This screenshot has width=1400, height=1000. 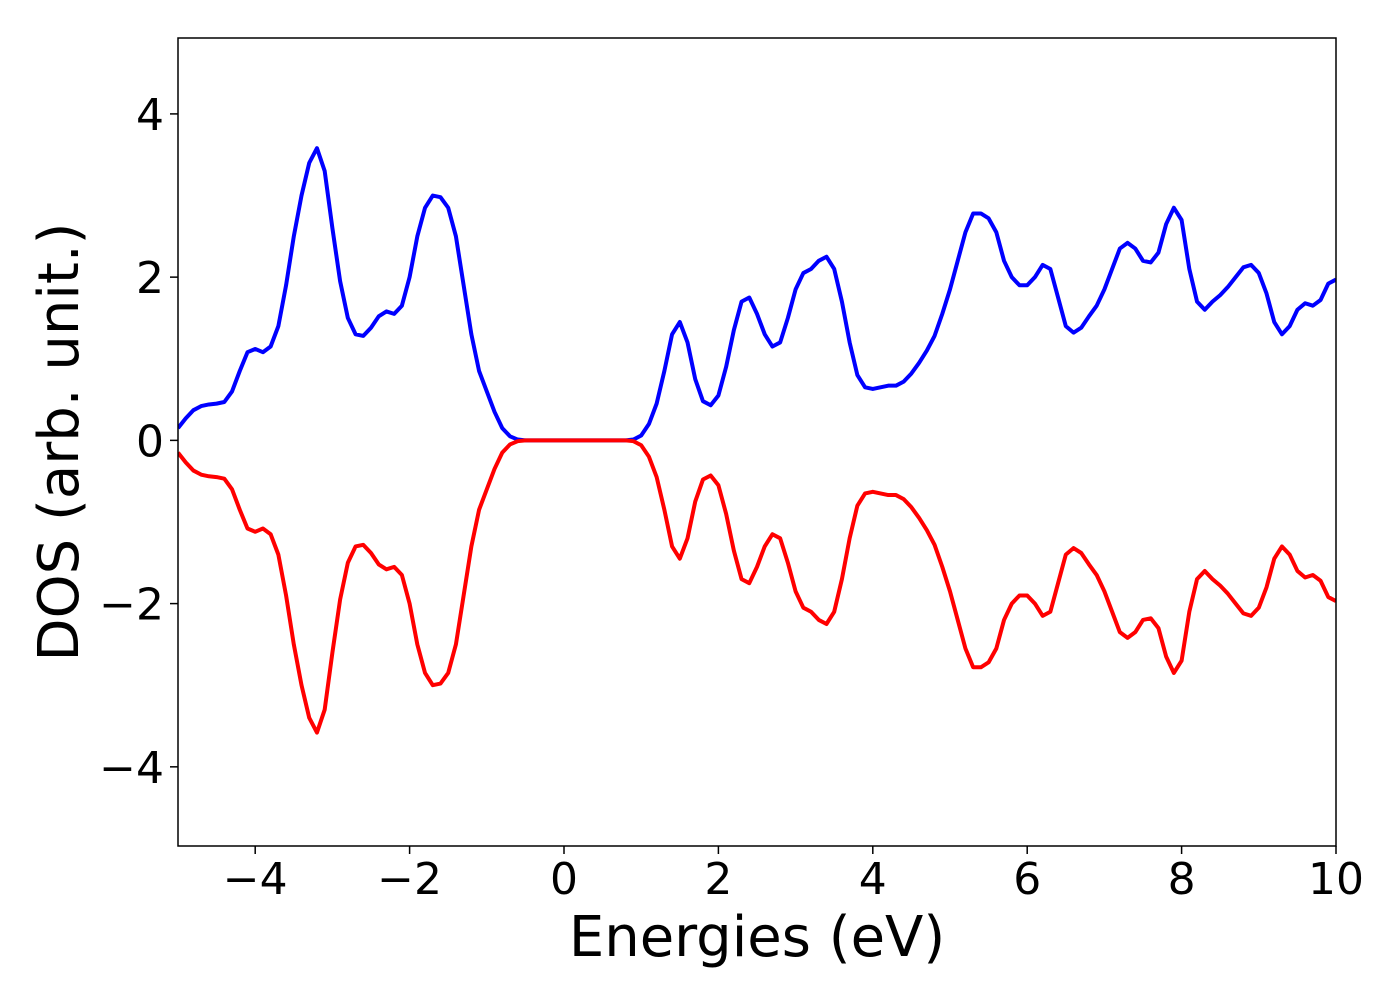 I want to click on x-tick-label: 0, so click(x=564, y=879).